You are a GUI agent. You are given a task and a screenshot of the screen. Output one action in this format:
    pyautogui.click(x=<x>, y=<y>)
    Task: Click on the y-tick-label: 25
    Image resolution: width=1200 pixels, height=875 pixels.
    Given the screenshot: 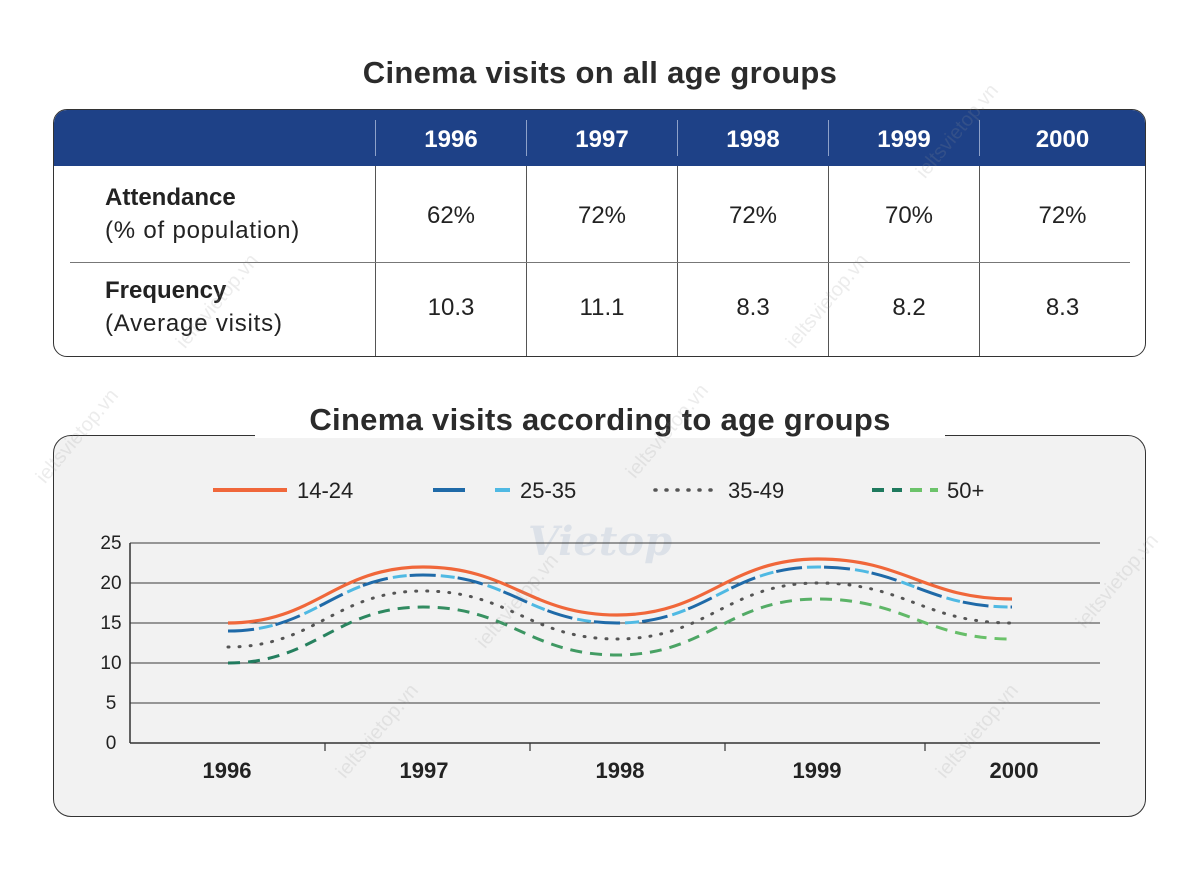 What is the action you would take?
    pyautogui.click(x=110, y=543)
    